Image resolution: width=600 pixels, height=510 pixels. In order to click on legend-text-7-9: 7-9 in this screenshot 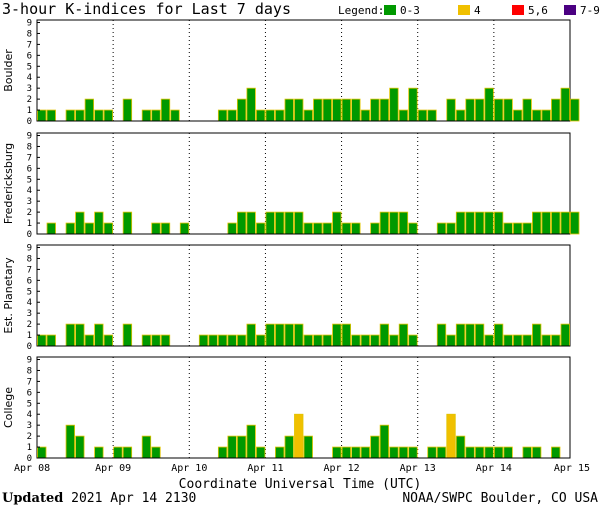, I will do `click(590, 10)`.